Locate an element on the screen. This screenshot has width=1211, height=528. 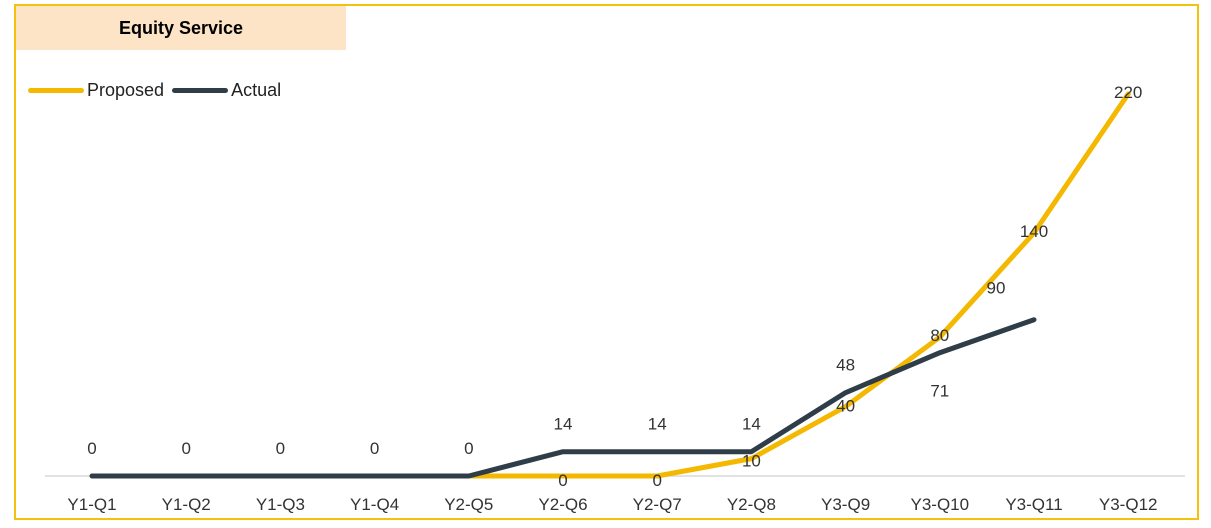
x-tick-label: Y2-Q8 is located at coordinates (751, 504).